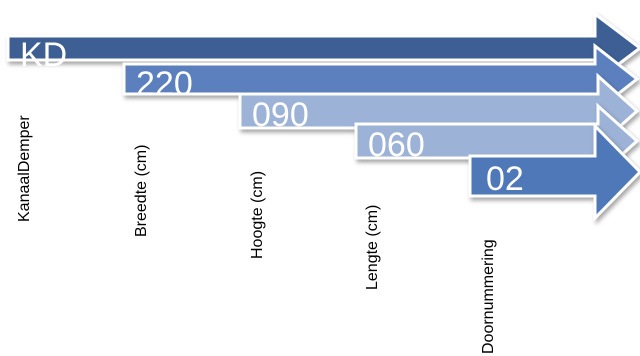 The height and width of the screenshot is (356, 640). What do you see at coordinates (141, 190) in the screenshot?
I see `label-breedte: Breedte (cm)` at bounding box center [141, 190].